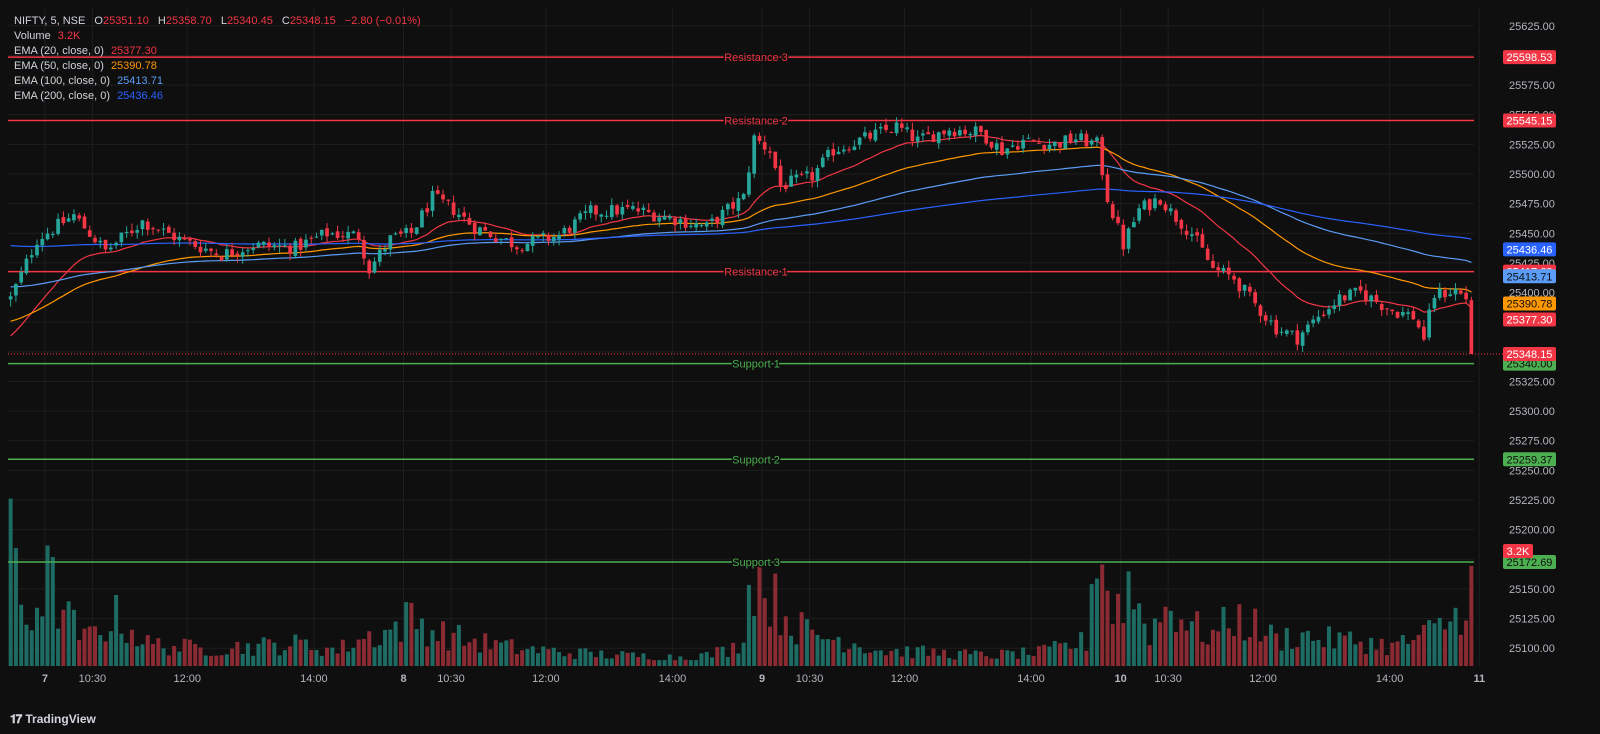 The image size is (1600, 734). Describe the element at coordinates (217, 51) in the screenshot. I see `ema20-legend-row: EMA (20, close, 0) 25377.30` at that location.